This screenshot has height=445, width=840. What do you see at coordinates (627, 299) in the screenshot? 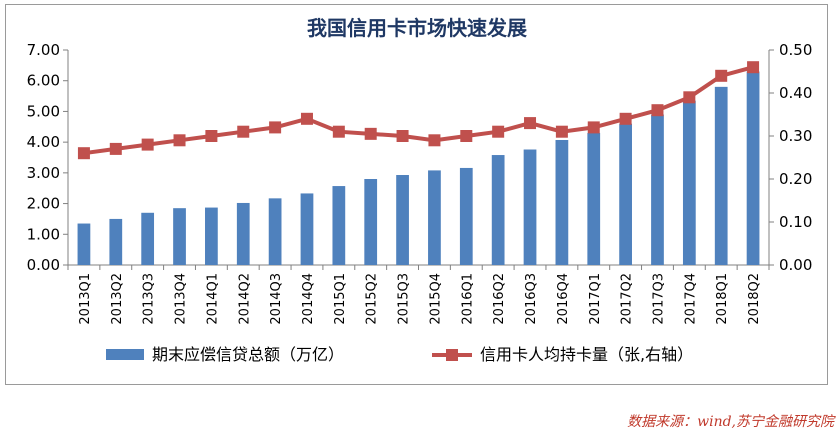
I see `x-tick-label: 2017Q2` at bounding box center [627, 299].